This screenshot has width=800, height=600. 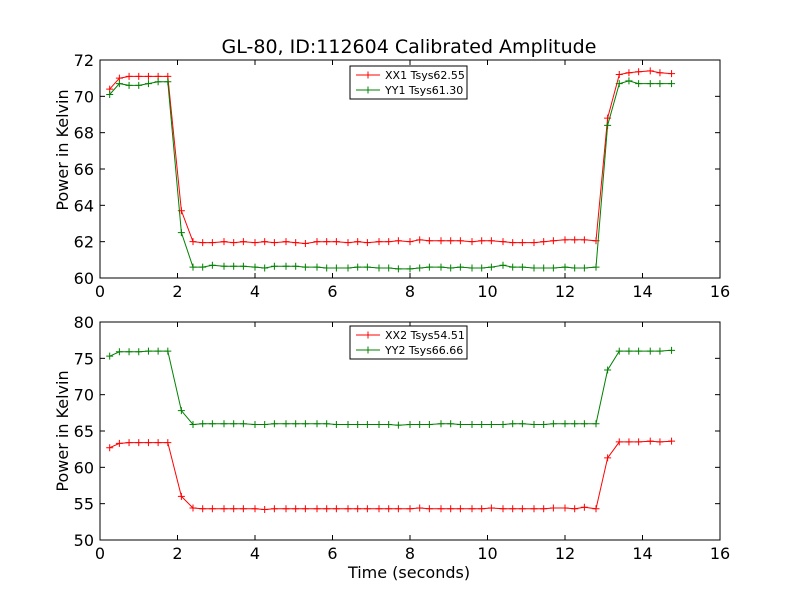 What do you see at coordinates (84, 169) in the screenshot?
I see `top-chart-y-tick-label: 66` at bounding box center [84, 169].